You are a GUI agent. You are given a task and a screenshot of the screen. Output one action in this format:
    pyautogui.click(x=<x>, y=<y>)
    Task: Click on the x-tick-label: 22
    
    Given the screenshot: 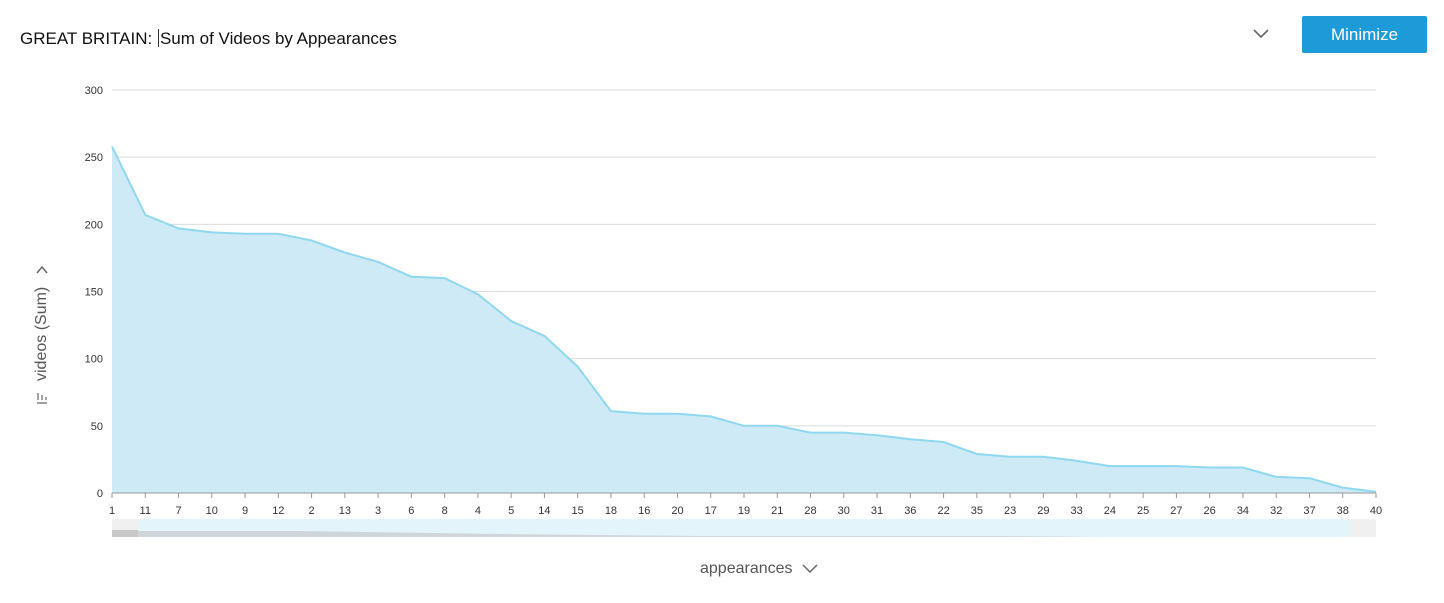 What is the action you would take?
    pyautogui.click(x=943, y=511)
    